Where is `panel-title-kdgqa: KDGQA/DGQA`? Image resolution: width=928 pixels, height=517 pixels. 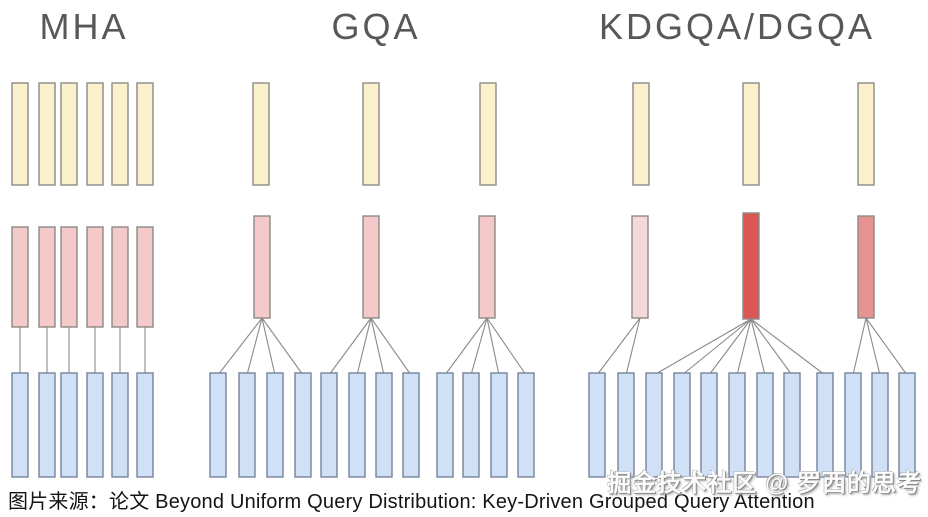
panel-title-kdgqa: KDGQA/DGQA is located at coordinates (737, 26).